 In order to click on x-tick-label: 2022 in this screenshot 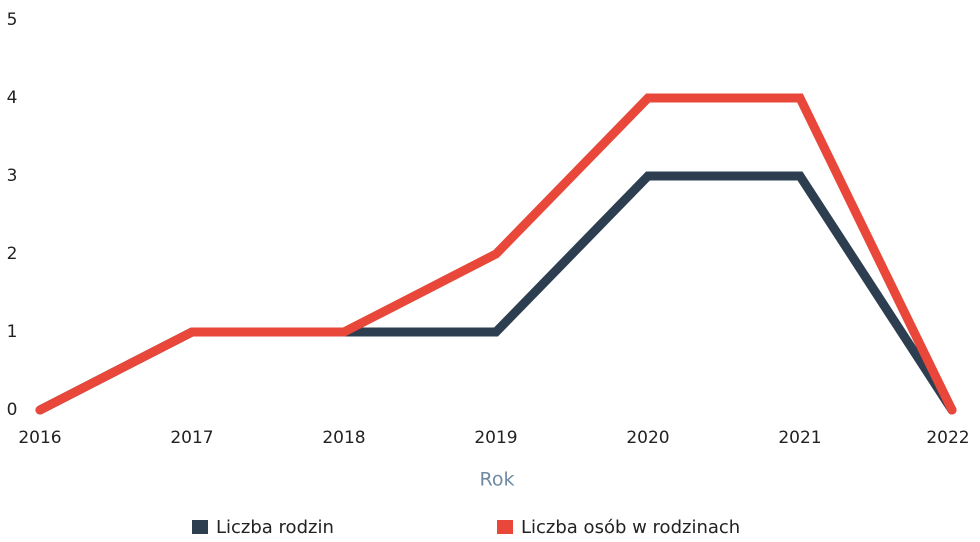, I will do `click(947, 438)`.